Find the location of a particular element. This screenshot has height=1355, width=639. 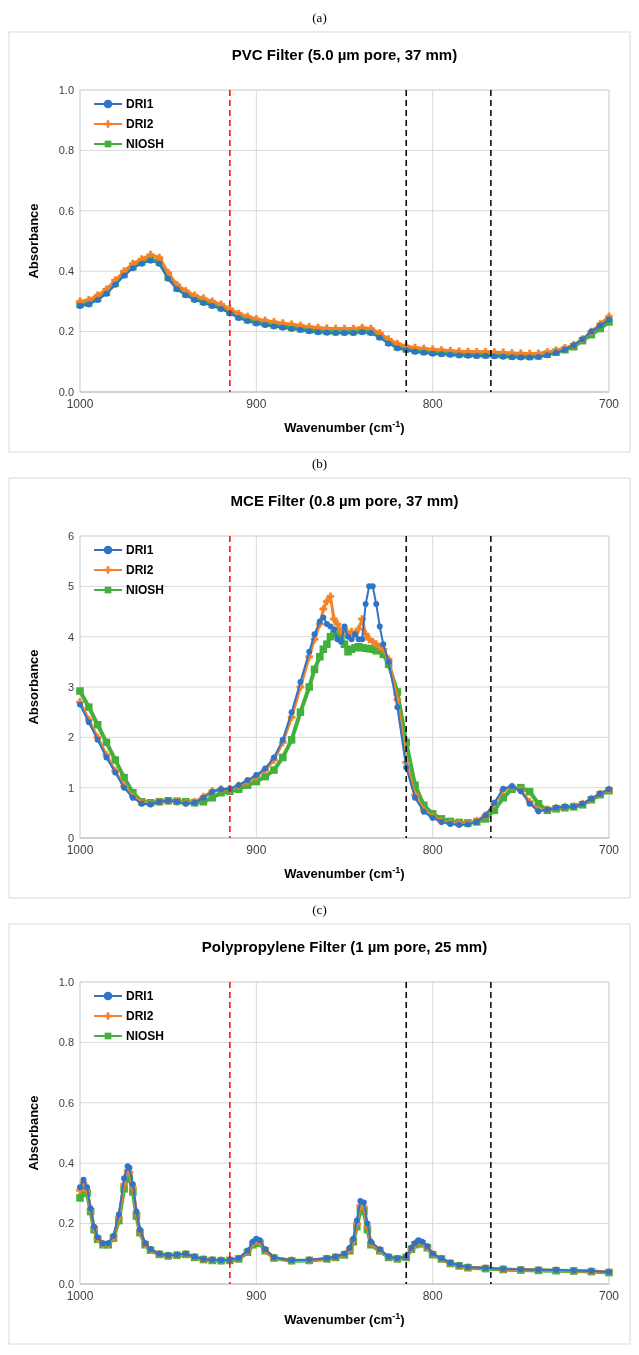

y-tick-label: 2 is located at coordinates (70, 737).